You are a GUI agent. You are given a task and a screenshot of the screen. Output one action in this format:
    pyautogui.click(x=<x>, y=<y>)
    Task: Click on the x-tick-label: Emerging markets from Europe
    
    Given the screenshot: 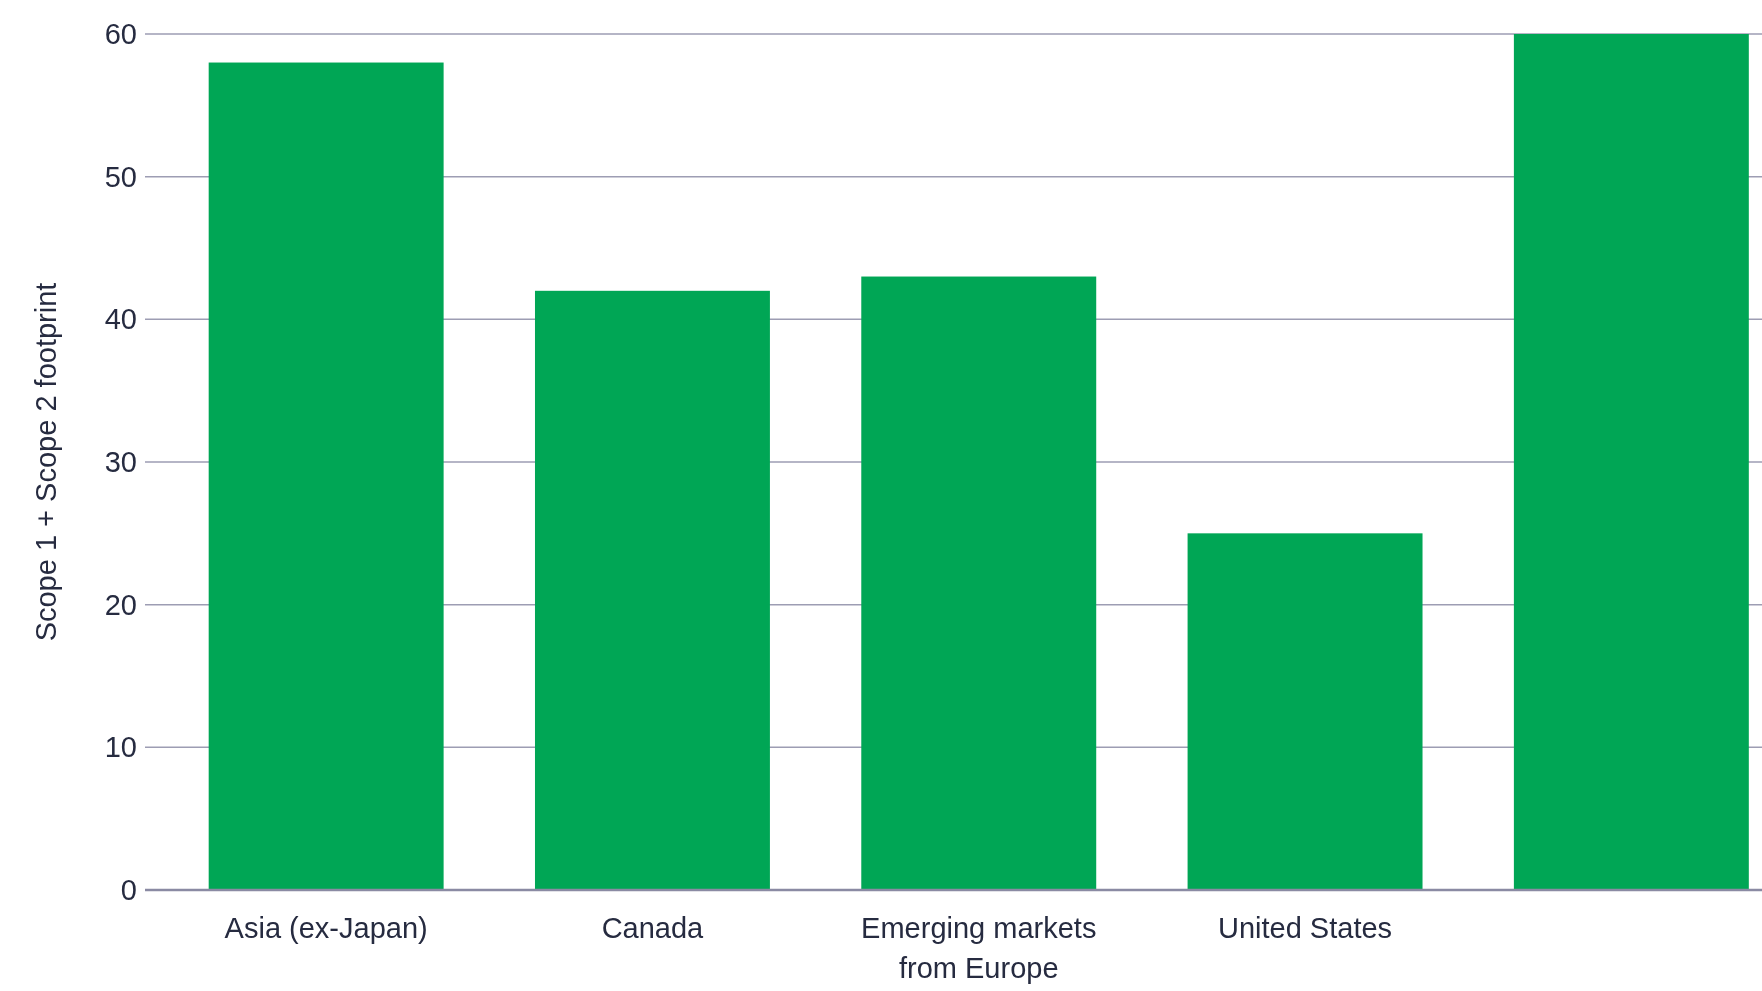 What is the action you would take?
    pyautogui.click(x=979, y=948)
    